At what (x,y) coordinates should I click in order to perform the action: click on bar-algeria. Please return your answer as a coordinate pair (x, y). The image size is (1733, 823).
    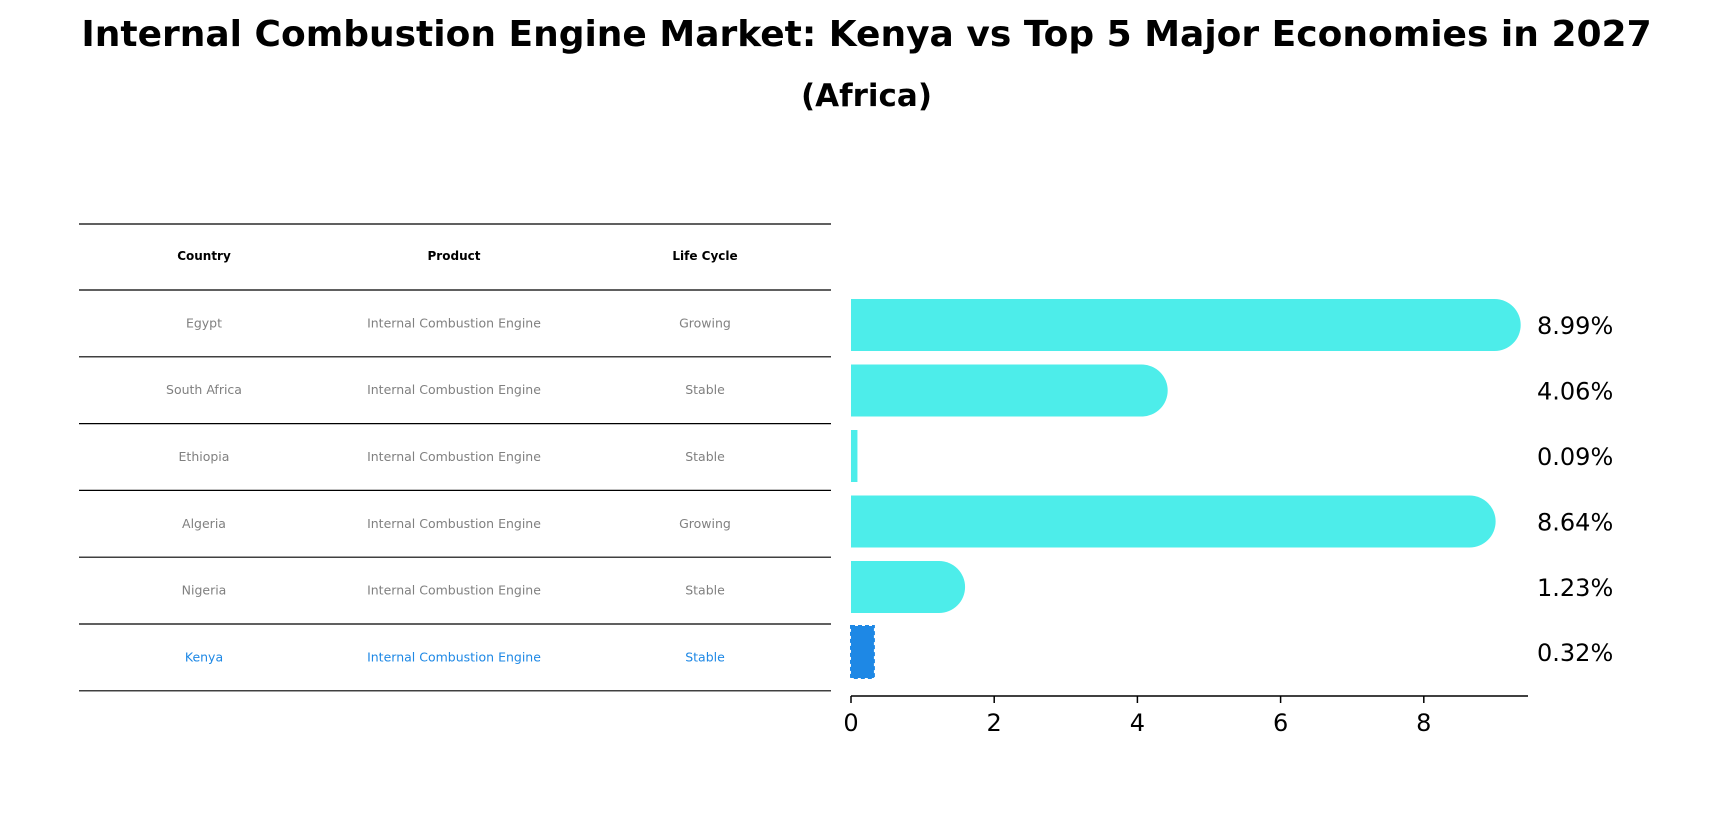
    Looking at the image, I should click on (1173, 521).